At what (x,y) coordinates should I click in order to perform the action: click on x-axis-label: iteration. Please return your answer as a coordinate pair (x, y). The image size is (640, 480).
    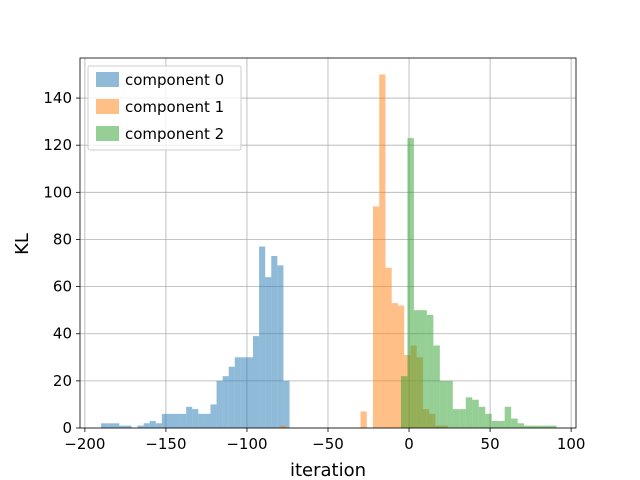
    Looking at the image, I should click on (328, 470).